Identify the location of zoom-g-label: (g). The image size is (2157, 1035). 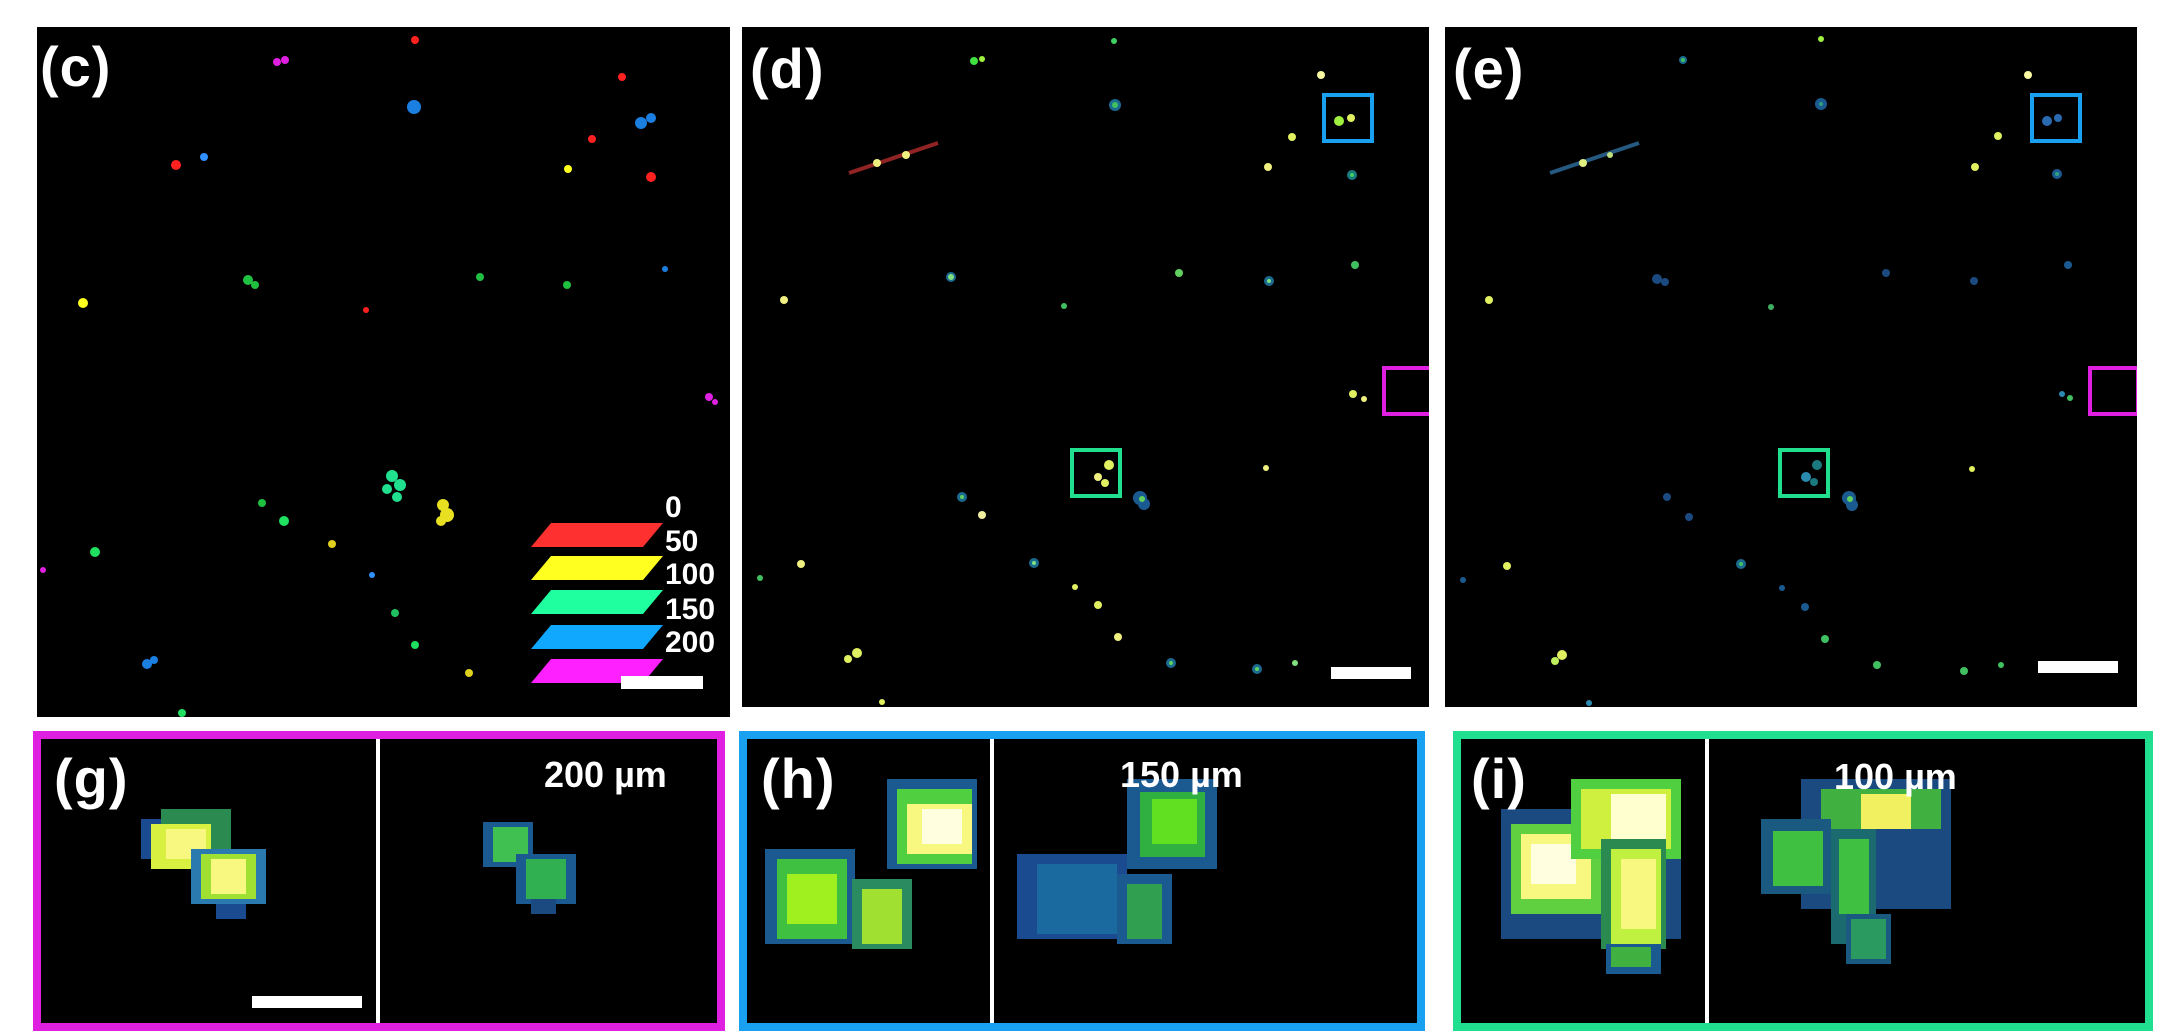
(91, 778).